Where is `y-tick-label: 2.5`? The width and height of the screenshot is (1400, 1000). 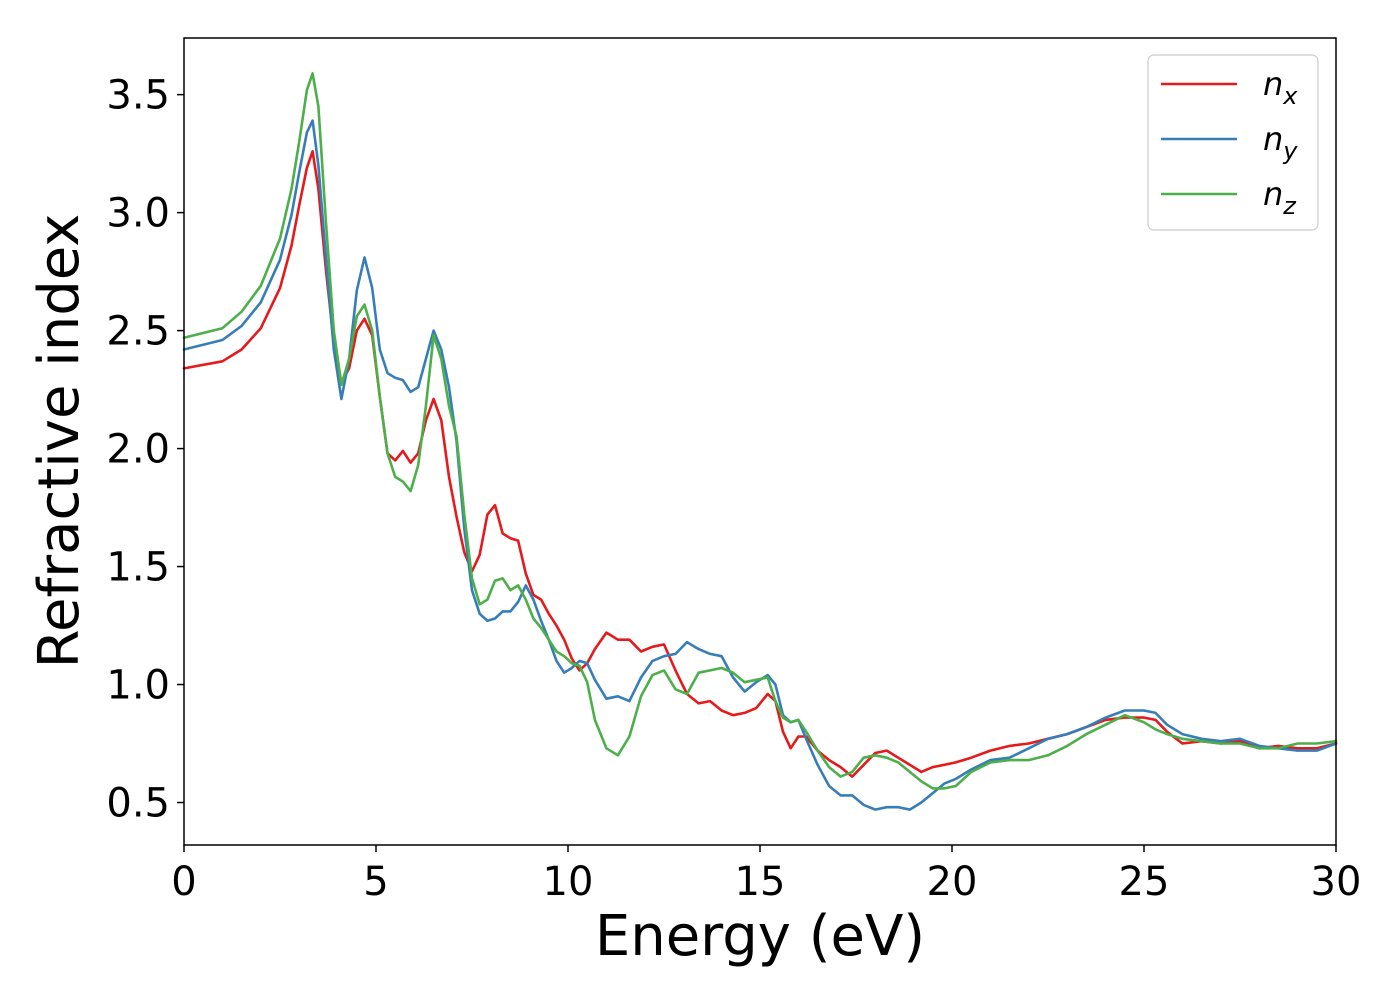
y-tick-label: 2.5 is located at coordinates (138, 332).